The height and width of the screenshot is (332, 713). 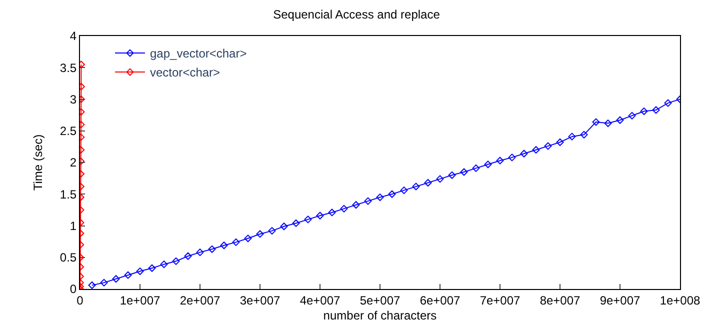 What do you see at coordinates (198, 53) in the screenshot?
I see `legend-label: gap_vector<char>` at bounding box center [198, 53].